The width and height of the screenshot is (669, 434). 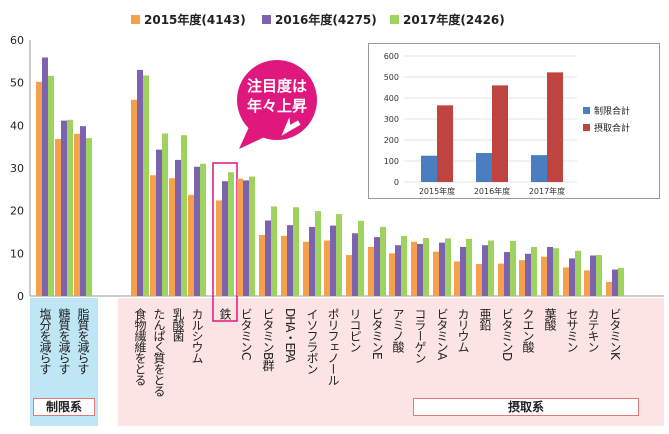 I want to click on x-tick-label: ビタミンK, so click(x=615, y=334).